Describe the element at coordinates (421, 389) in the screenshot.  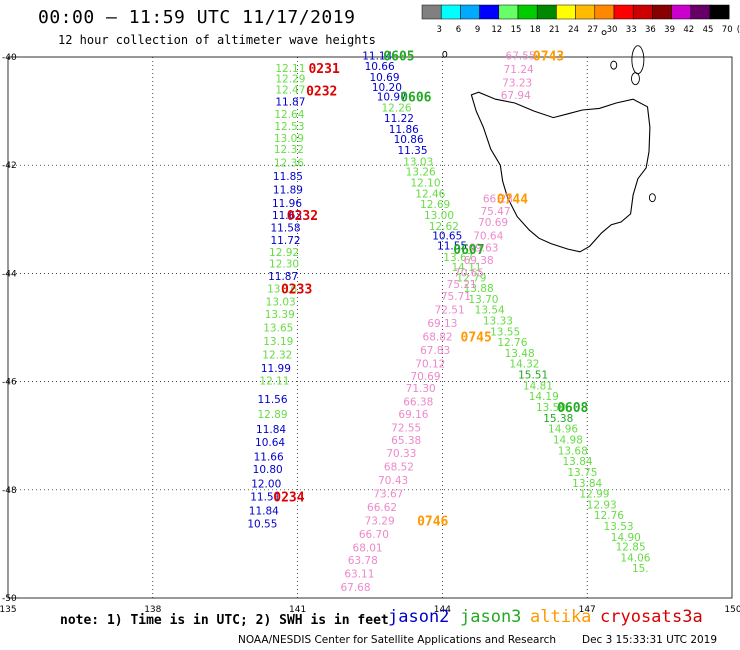
I see `wave-height-value: 71.30` at that location.